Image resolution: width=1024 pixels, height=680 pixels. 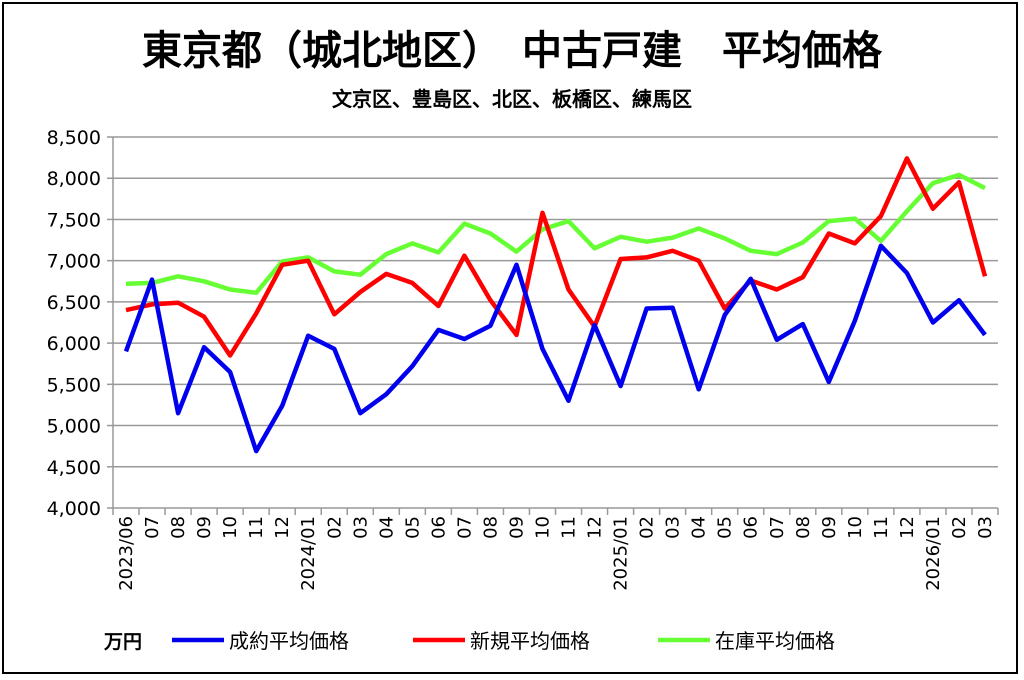 I want to click on y-tick-label: 5,500, so click(x=74, y=385).